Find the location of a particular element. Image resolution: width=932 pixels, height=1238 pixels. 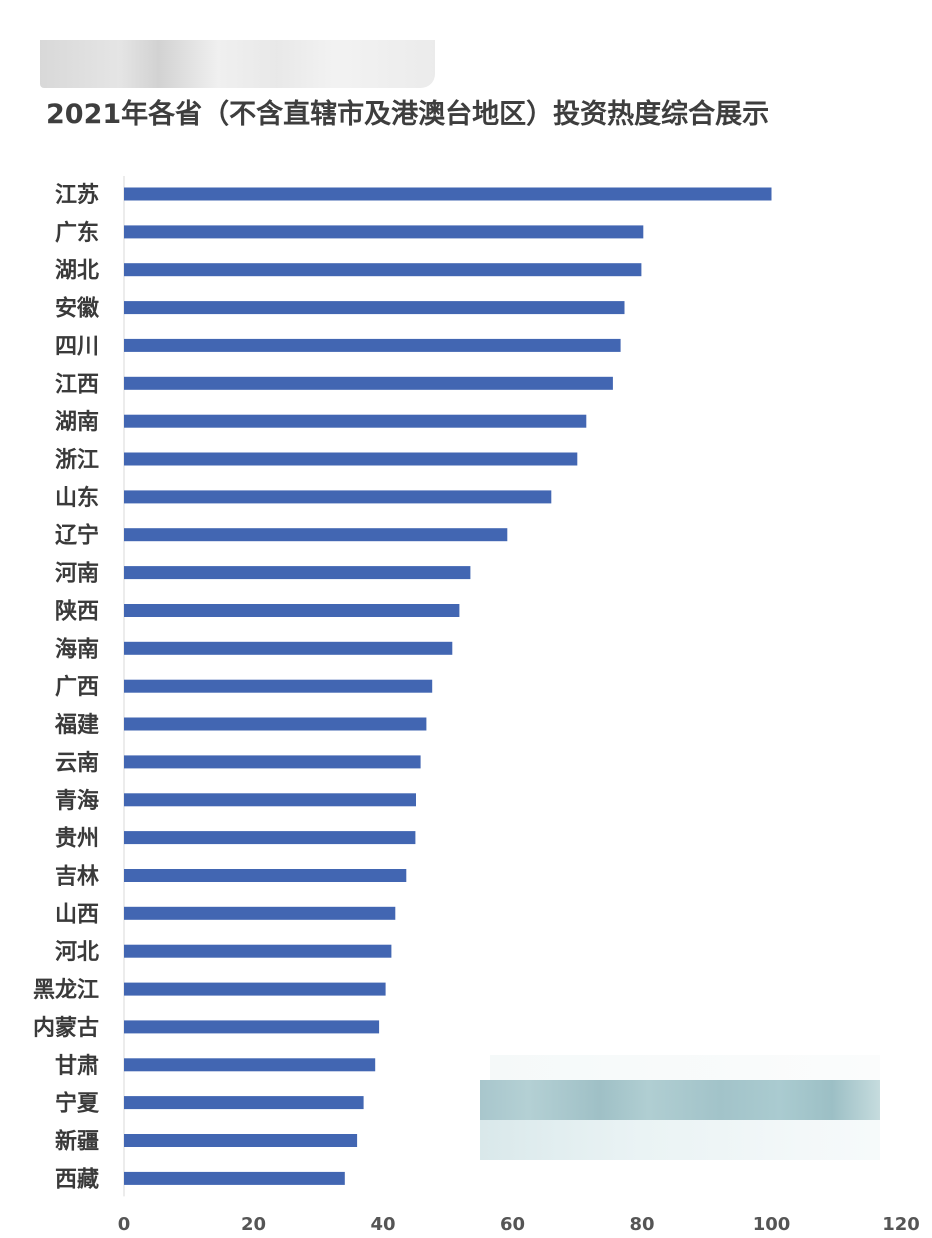

x-tick-label: 120 is located at coordinates (901, 1224).